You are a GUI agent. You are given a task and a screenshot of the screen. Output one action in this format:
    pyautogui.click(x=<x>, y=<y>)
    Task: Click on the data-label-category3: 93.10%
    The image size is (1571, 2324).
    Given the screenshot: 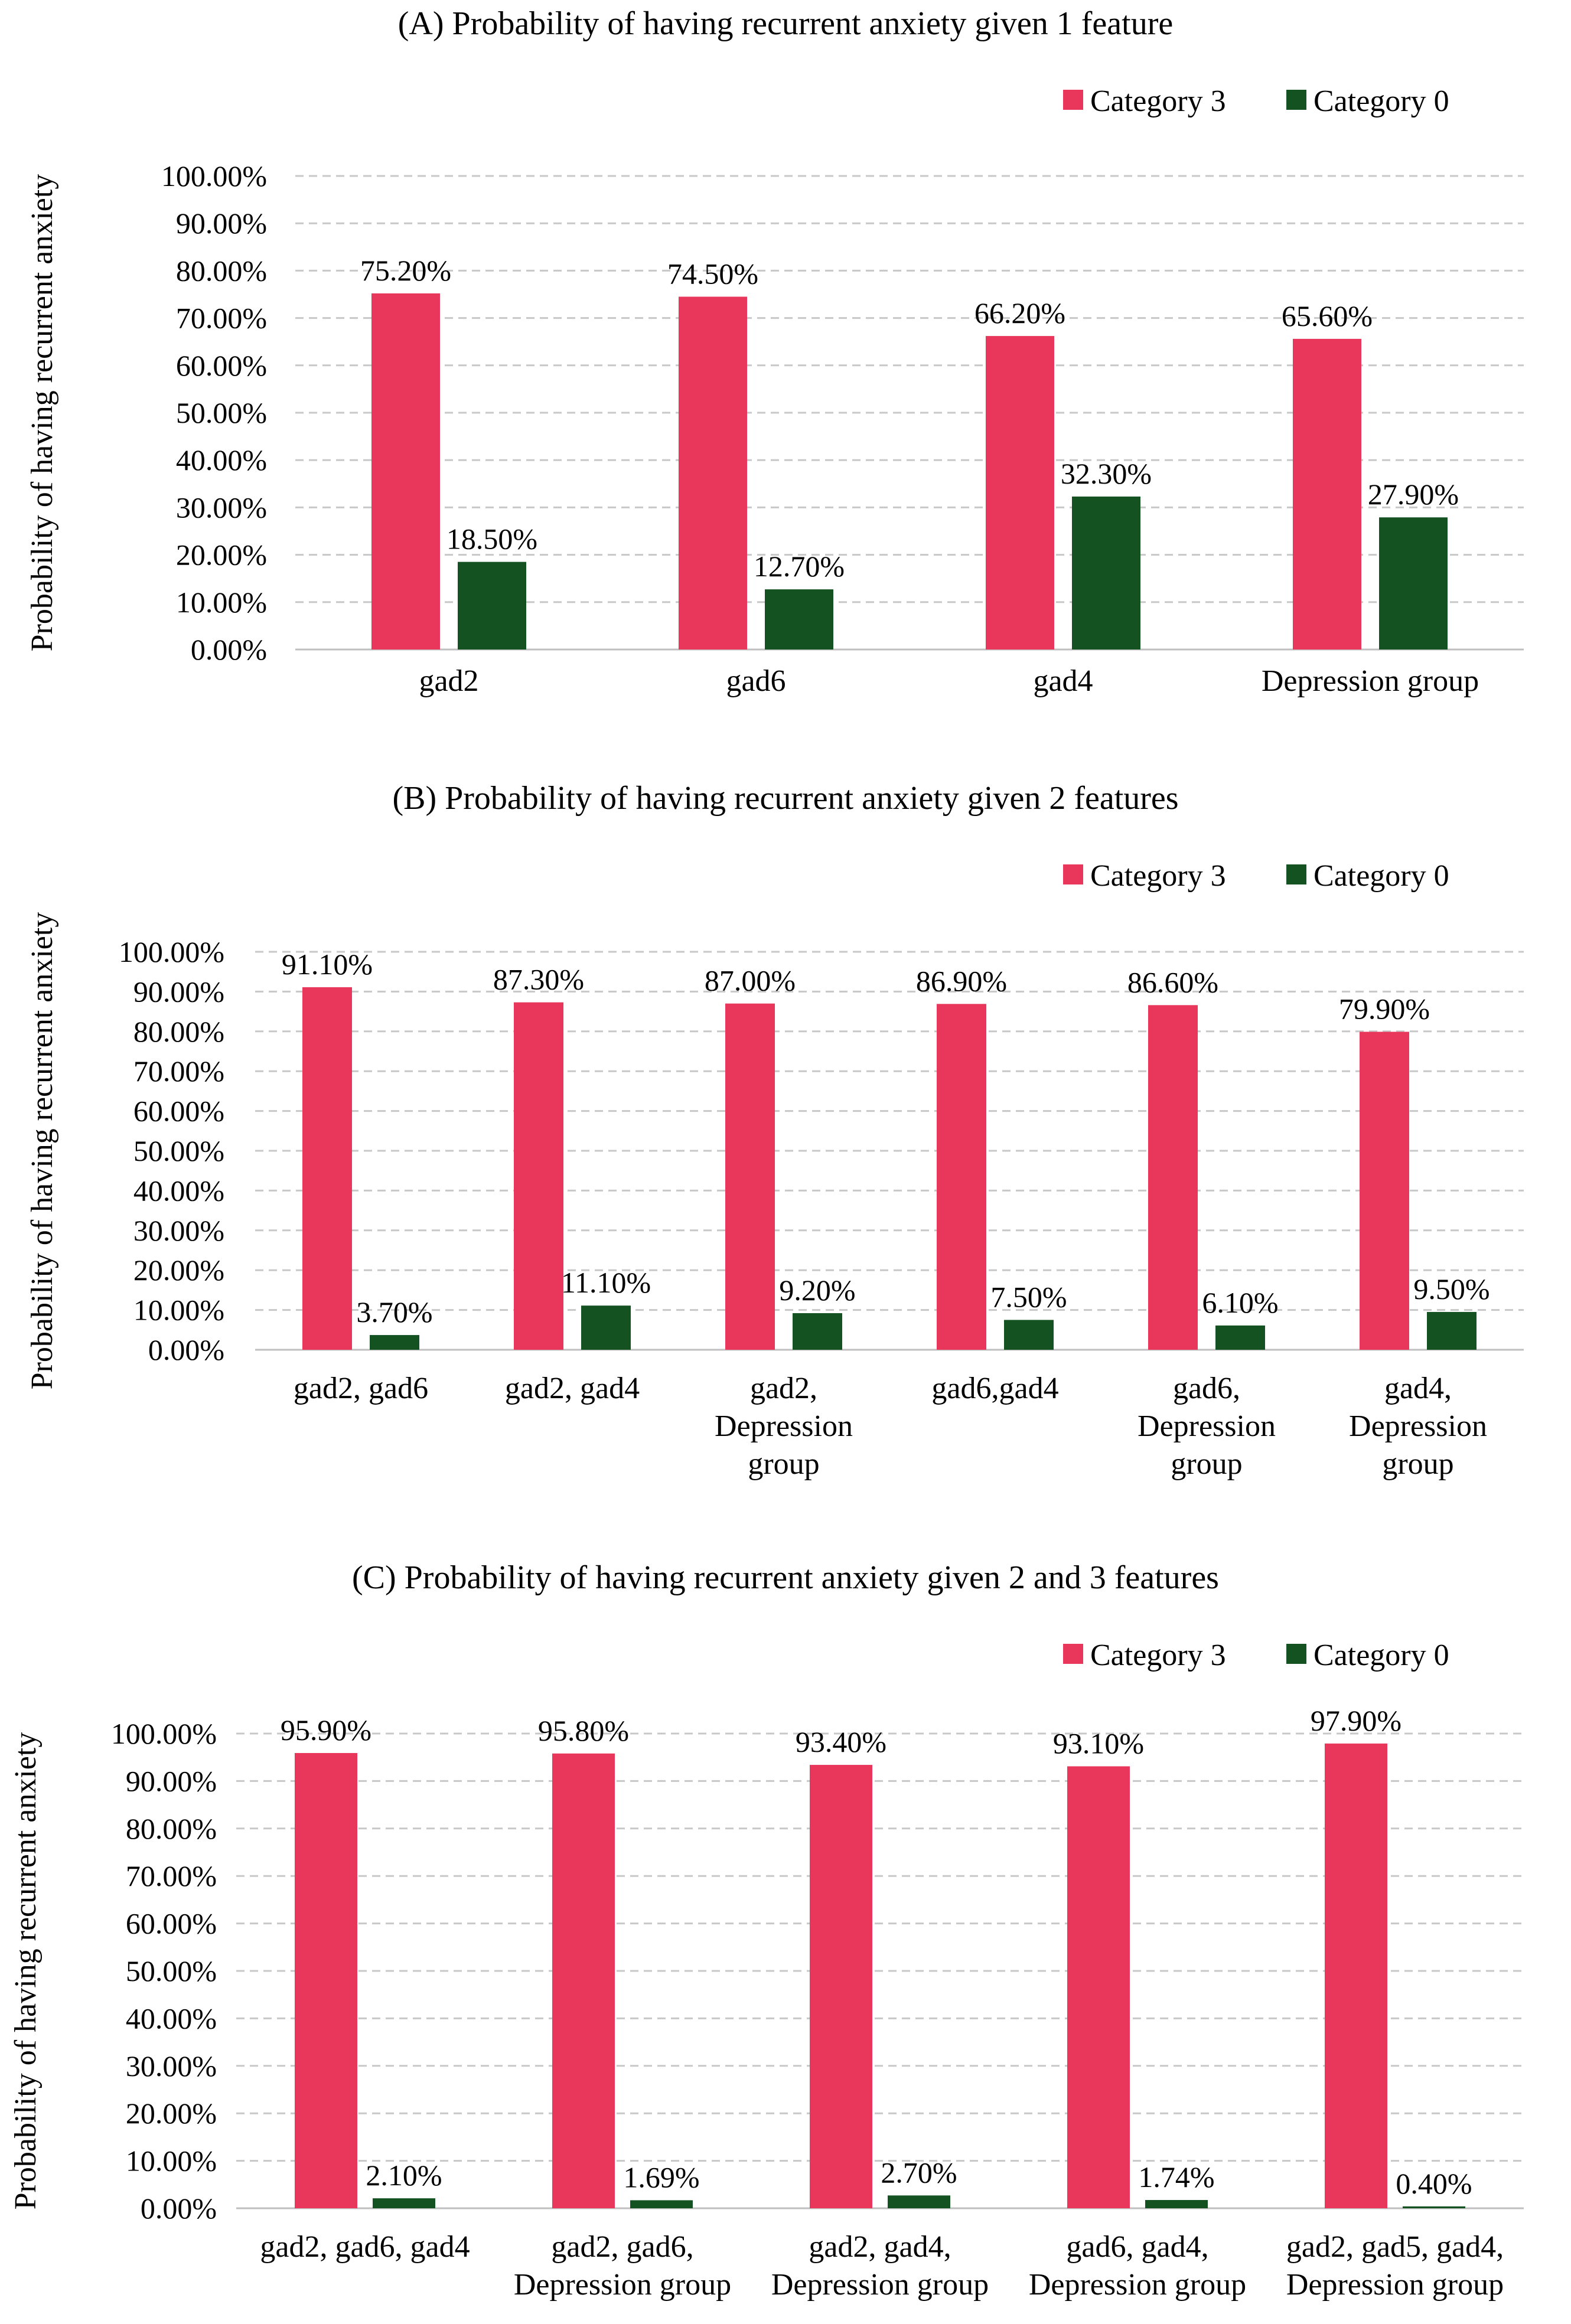 What is the action you would take?
    pyautogui.click(x=1098, y=1743)
    